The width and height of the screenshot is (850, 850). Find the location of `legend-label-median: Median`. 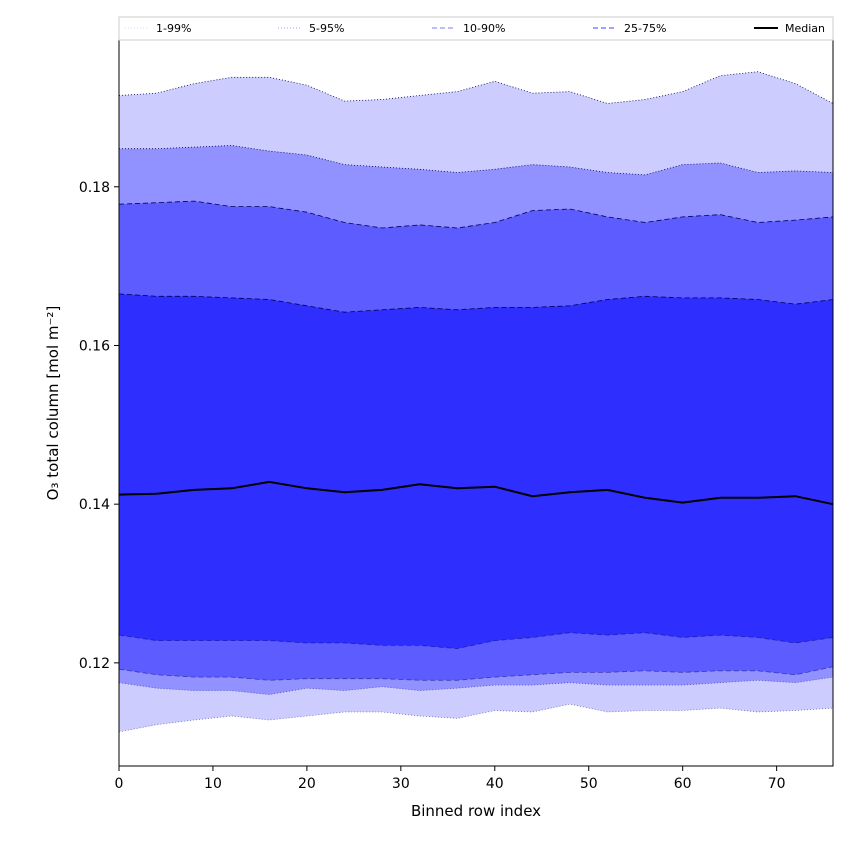

legend-label-median: Median is located at coordinates (805, 28).